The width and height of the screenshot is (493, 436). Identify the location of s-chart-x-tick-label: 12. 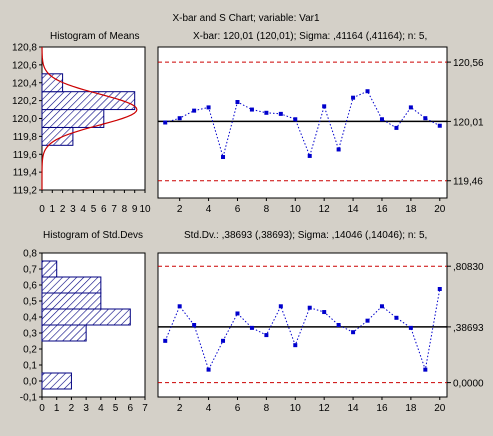
(325, 408).